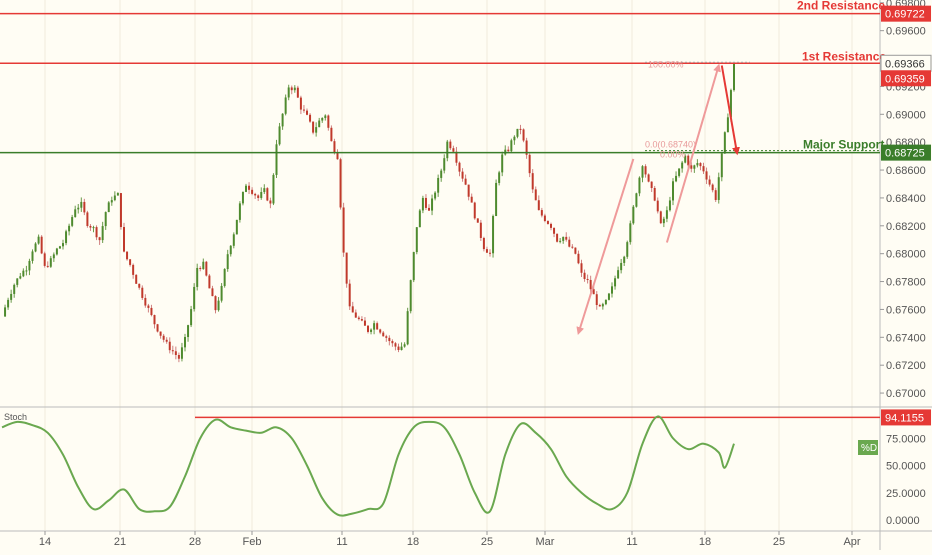 This screenshot has height=555, width=932. Describe the element at coordinates (673, 155) in the screenshot. I see `fib-0-pct-label: 0.00%` at that location.